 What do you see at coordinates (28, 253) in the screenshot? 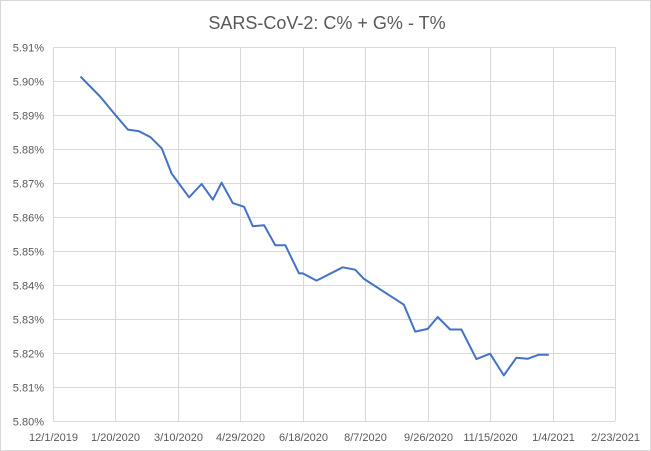
I see `y-tick-label: 5.85%` at bounding box center [28, 253].